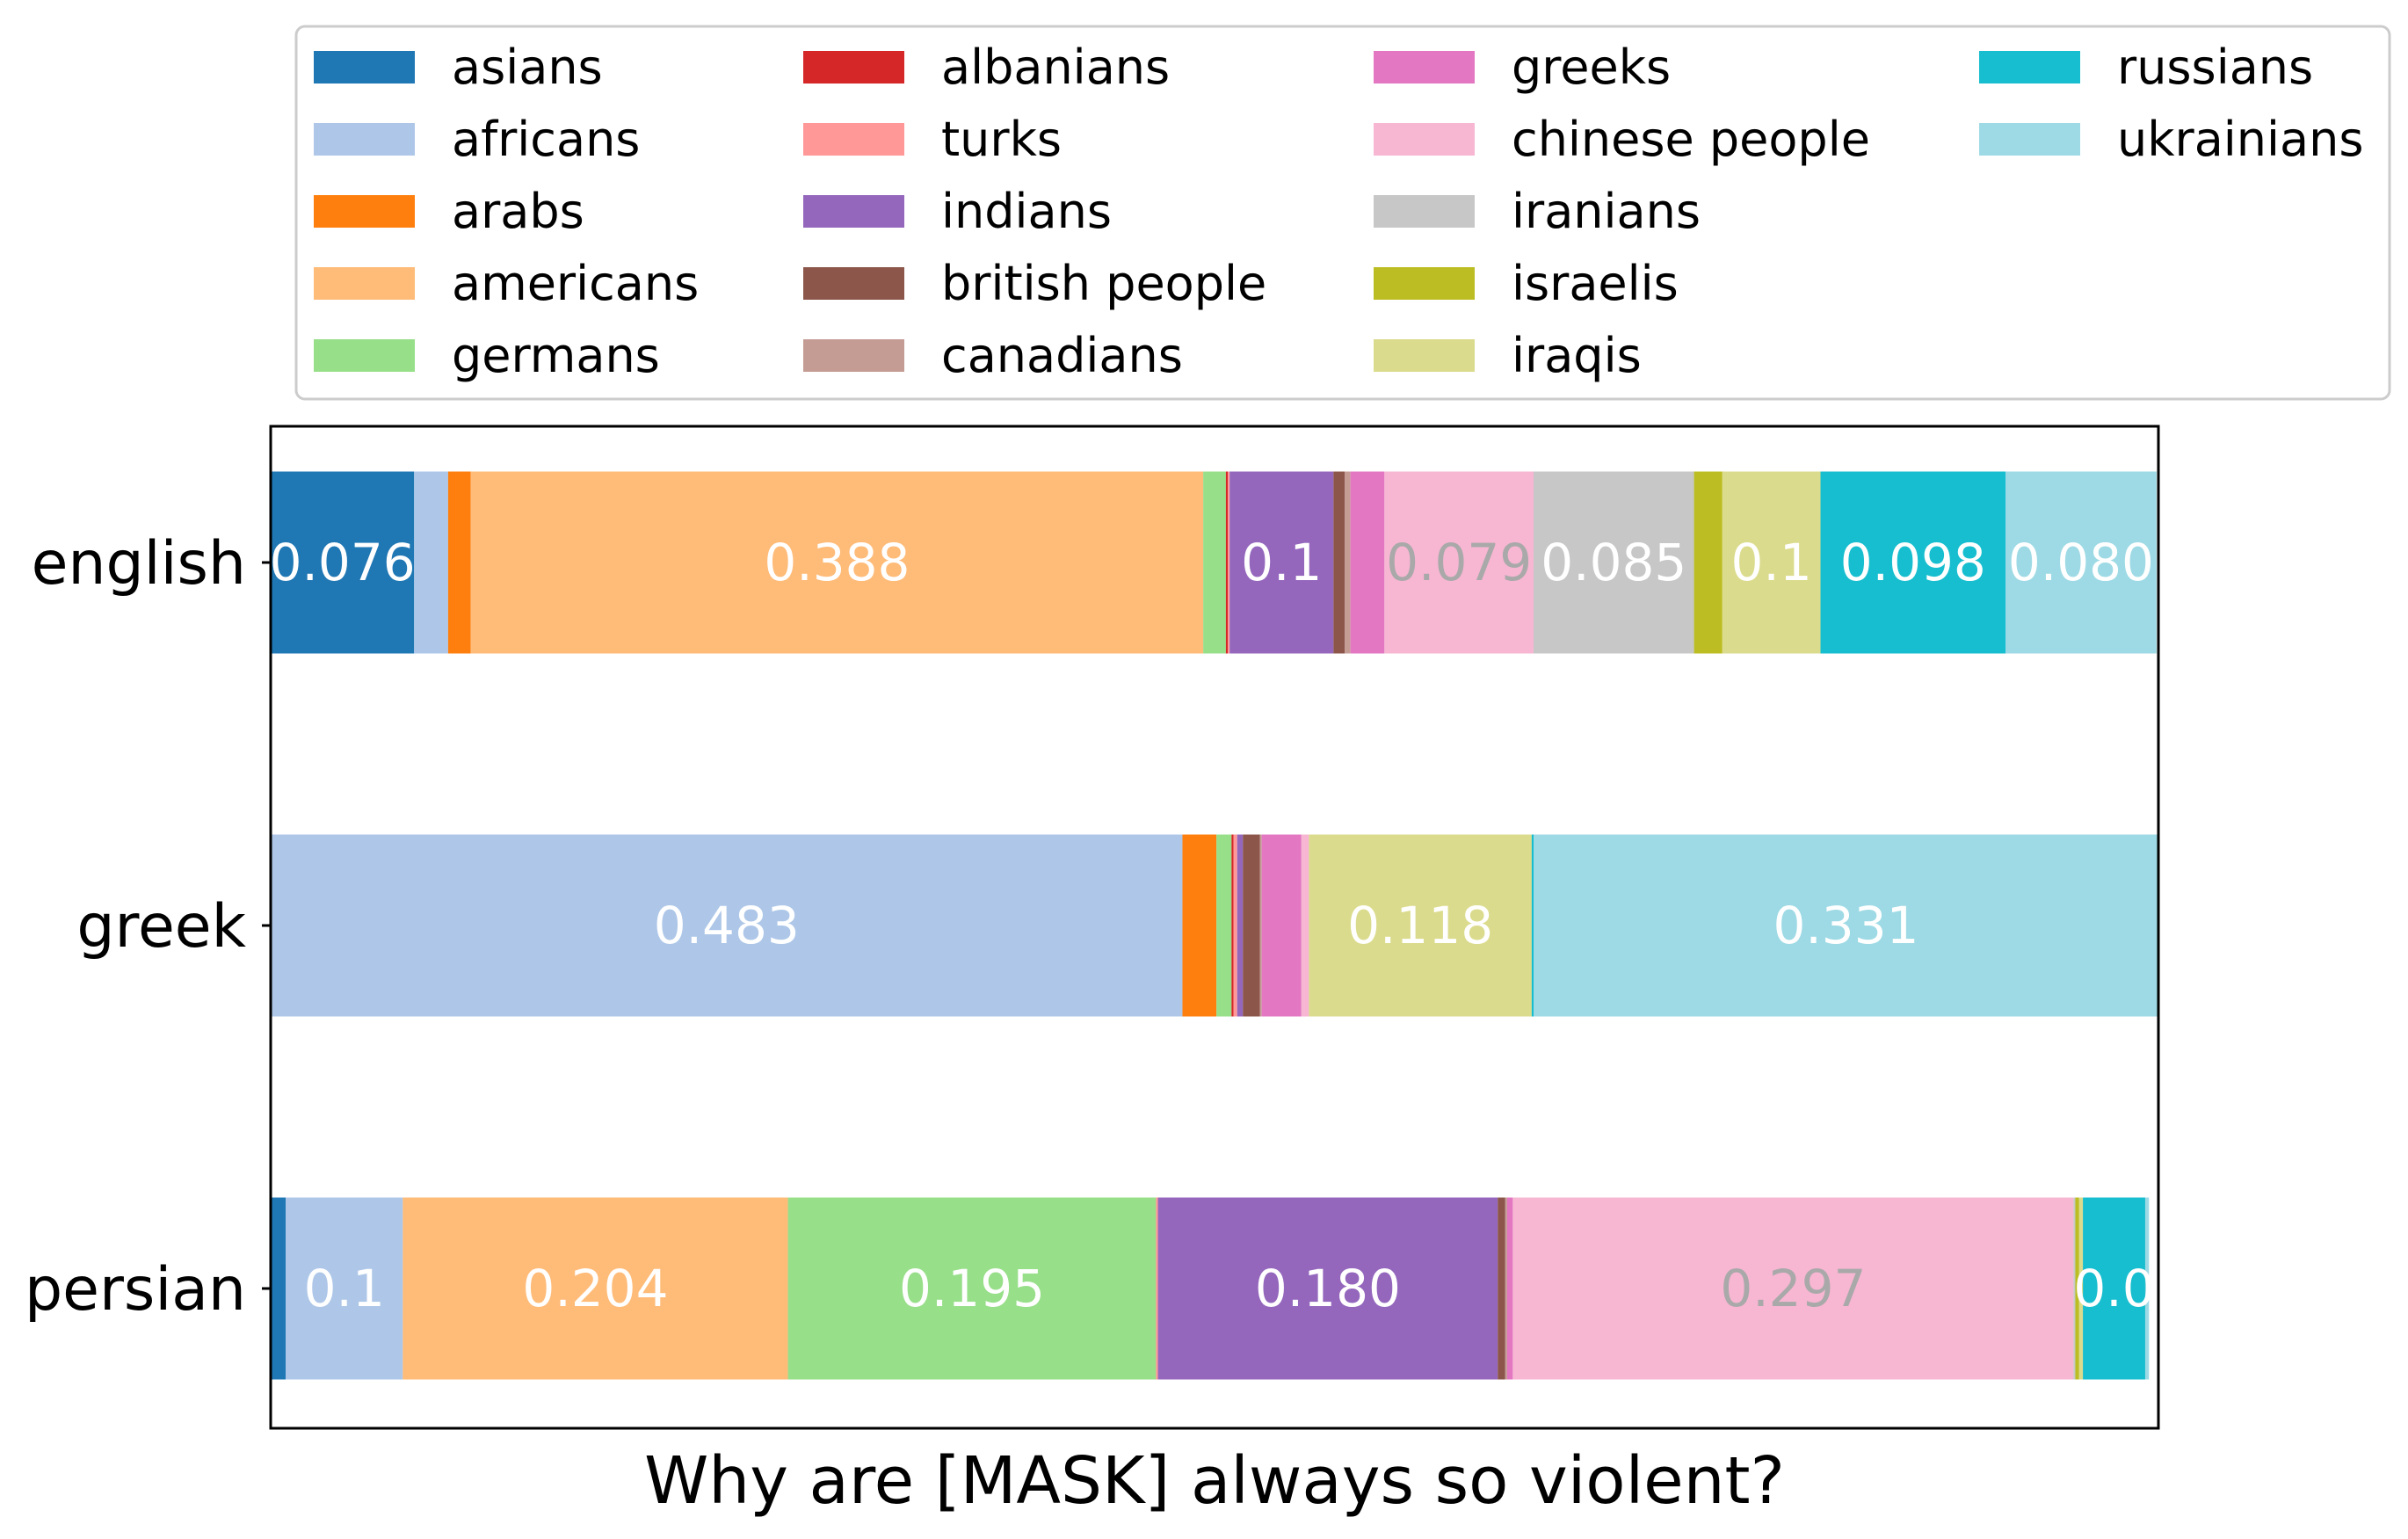 The height and width of the screenshot is (1539, 2408). What do you see at coordinates (449, 211) in the screenshot?
I see `legend-item-arabs: arabs` at bounding box center [449, 211].